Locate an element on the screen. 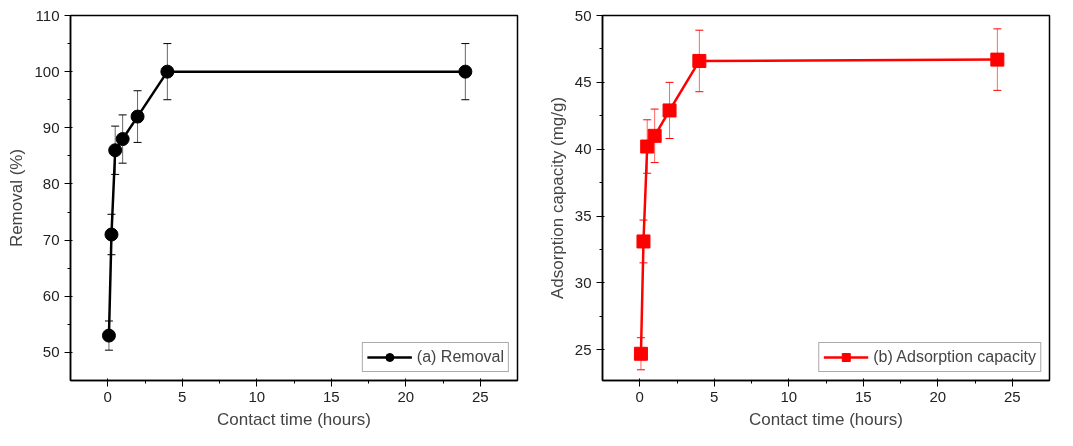  y-tick-label: 35 is located at coordinates (583, 216).